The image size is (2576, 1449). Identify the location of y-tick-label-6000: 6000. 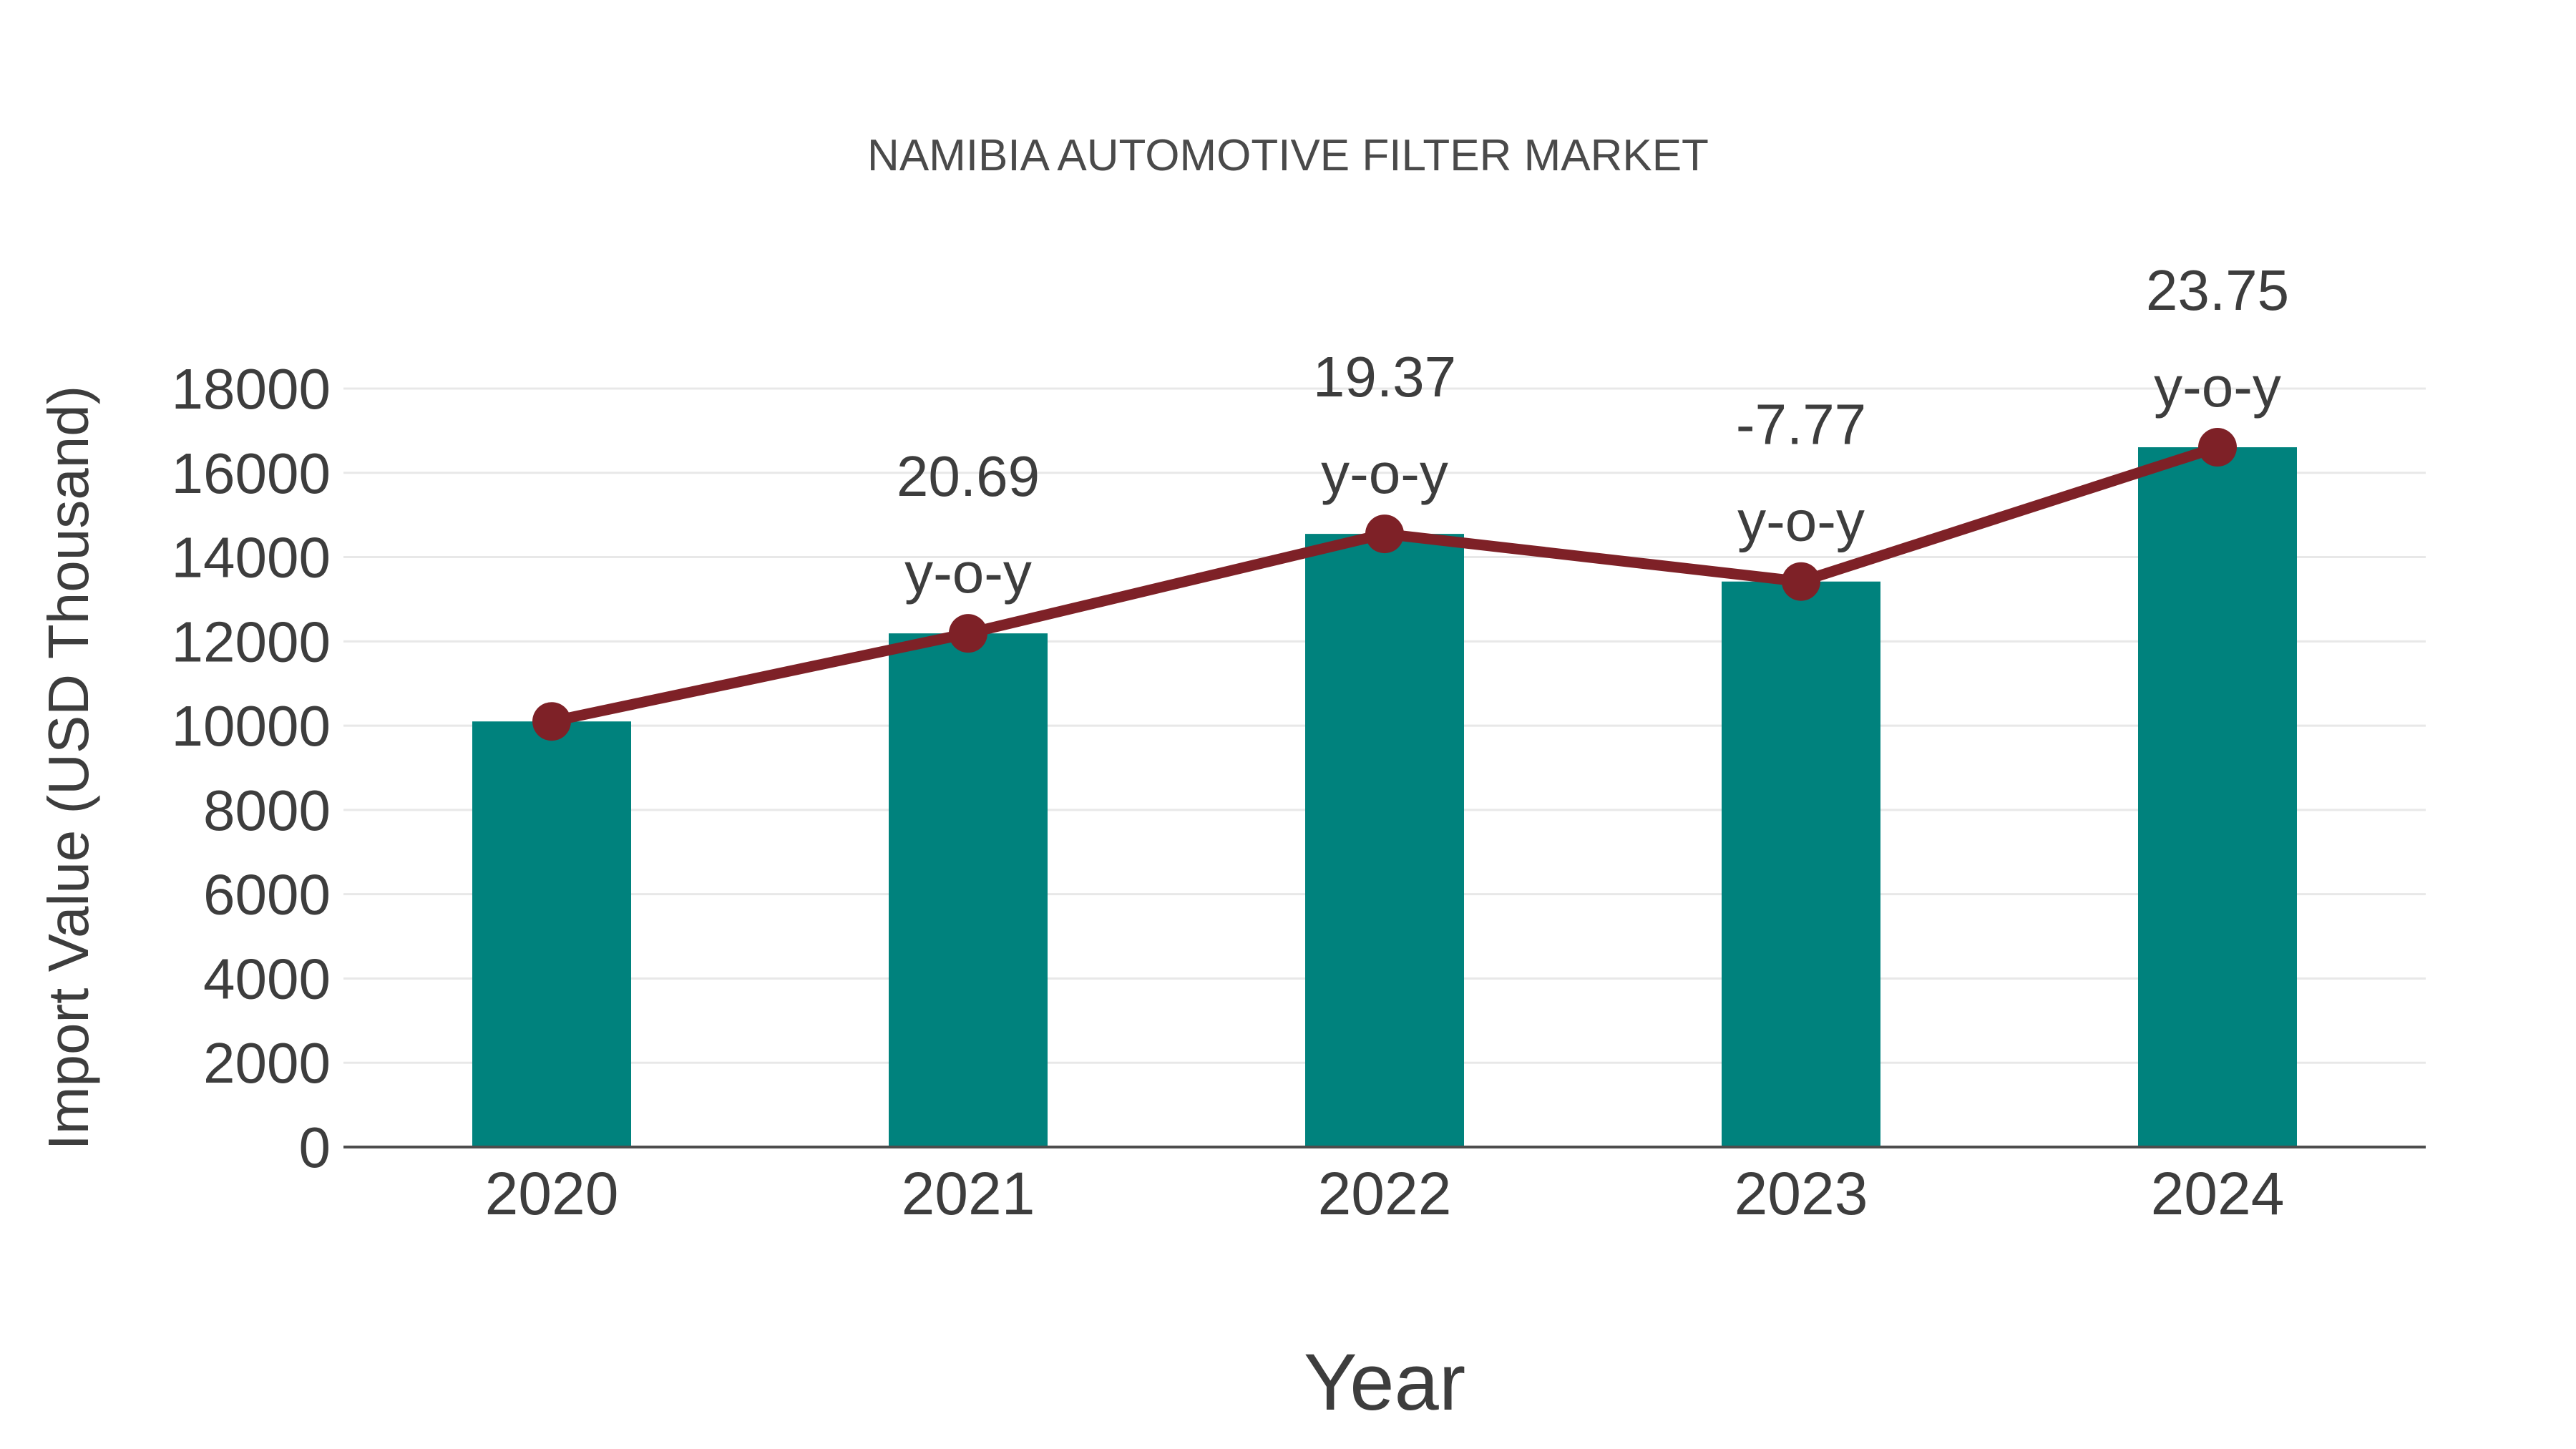
(267, 895).